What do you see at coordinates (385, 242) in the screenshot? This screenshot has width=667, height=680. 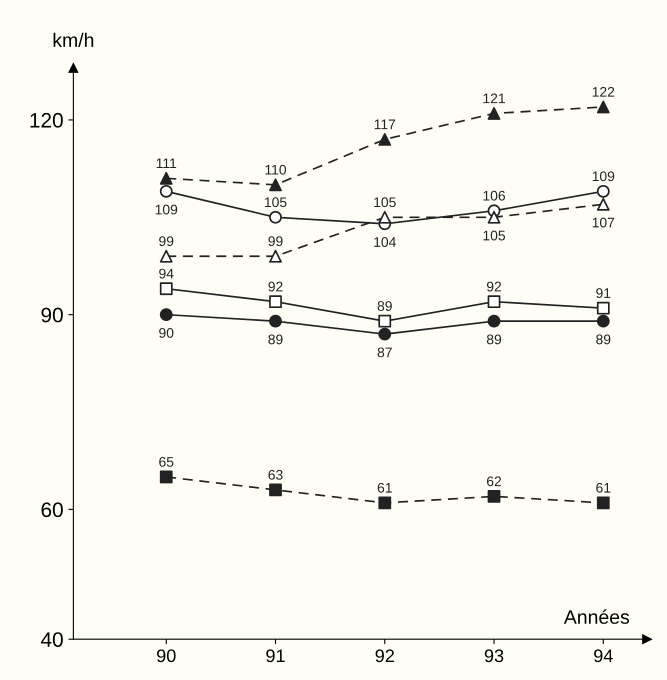 I see `data-label: 104` at bounding box center [385, 242].